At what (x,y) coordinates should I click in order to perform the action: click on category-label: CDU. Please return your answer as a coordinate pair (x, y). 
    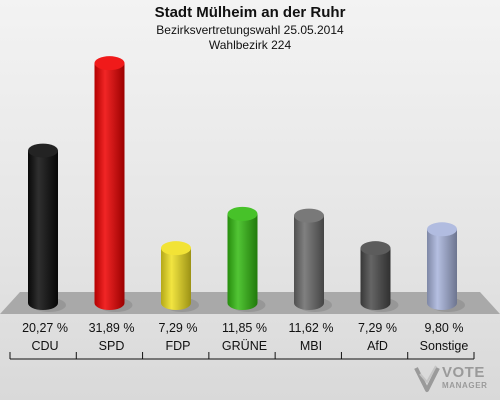
    Looking at the image, I should click on (44, 346).